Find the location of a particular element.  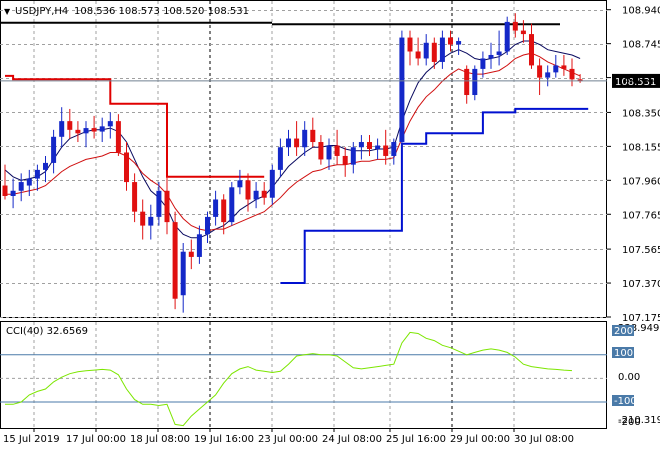

price-tick-label: 108.745 is located at coordinates (641, 45).